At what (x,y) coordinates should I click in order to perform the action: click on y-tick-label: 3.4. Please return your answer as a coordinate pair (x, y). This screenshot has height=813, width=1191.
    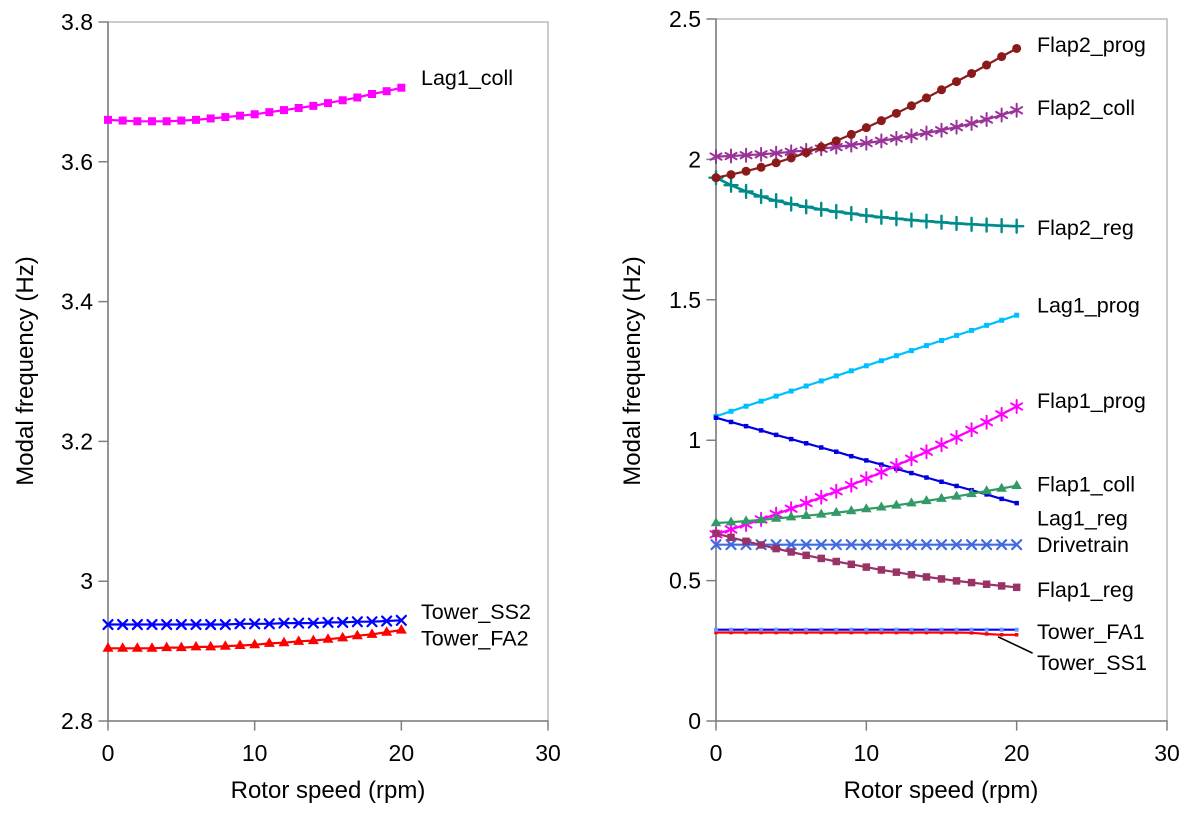
    Looking at the image, I should click on (77, 302).